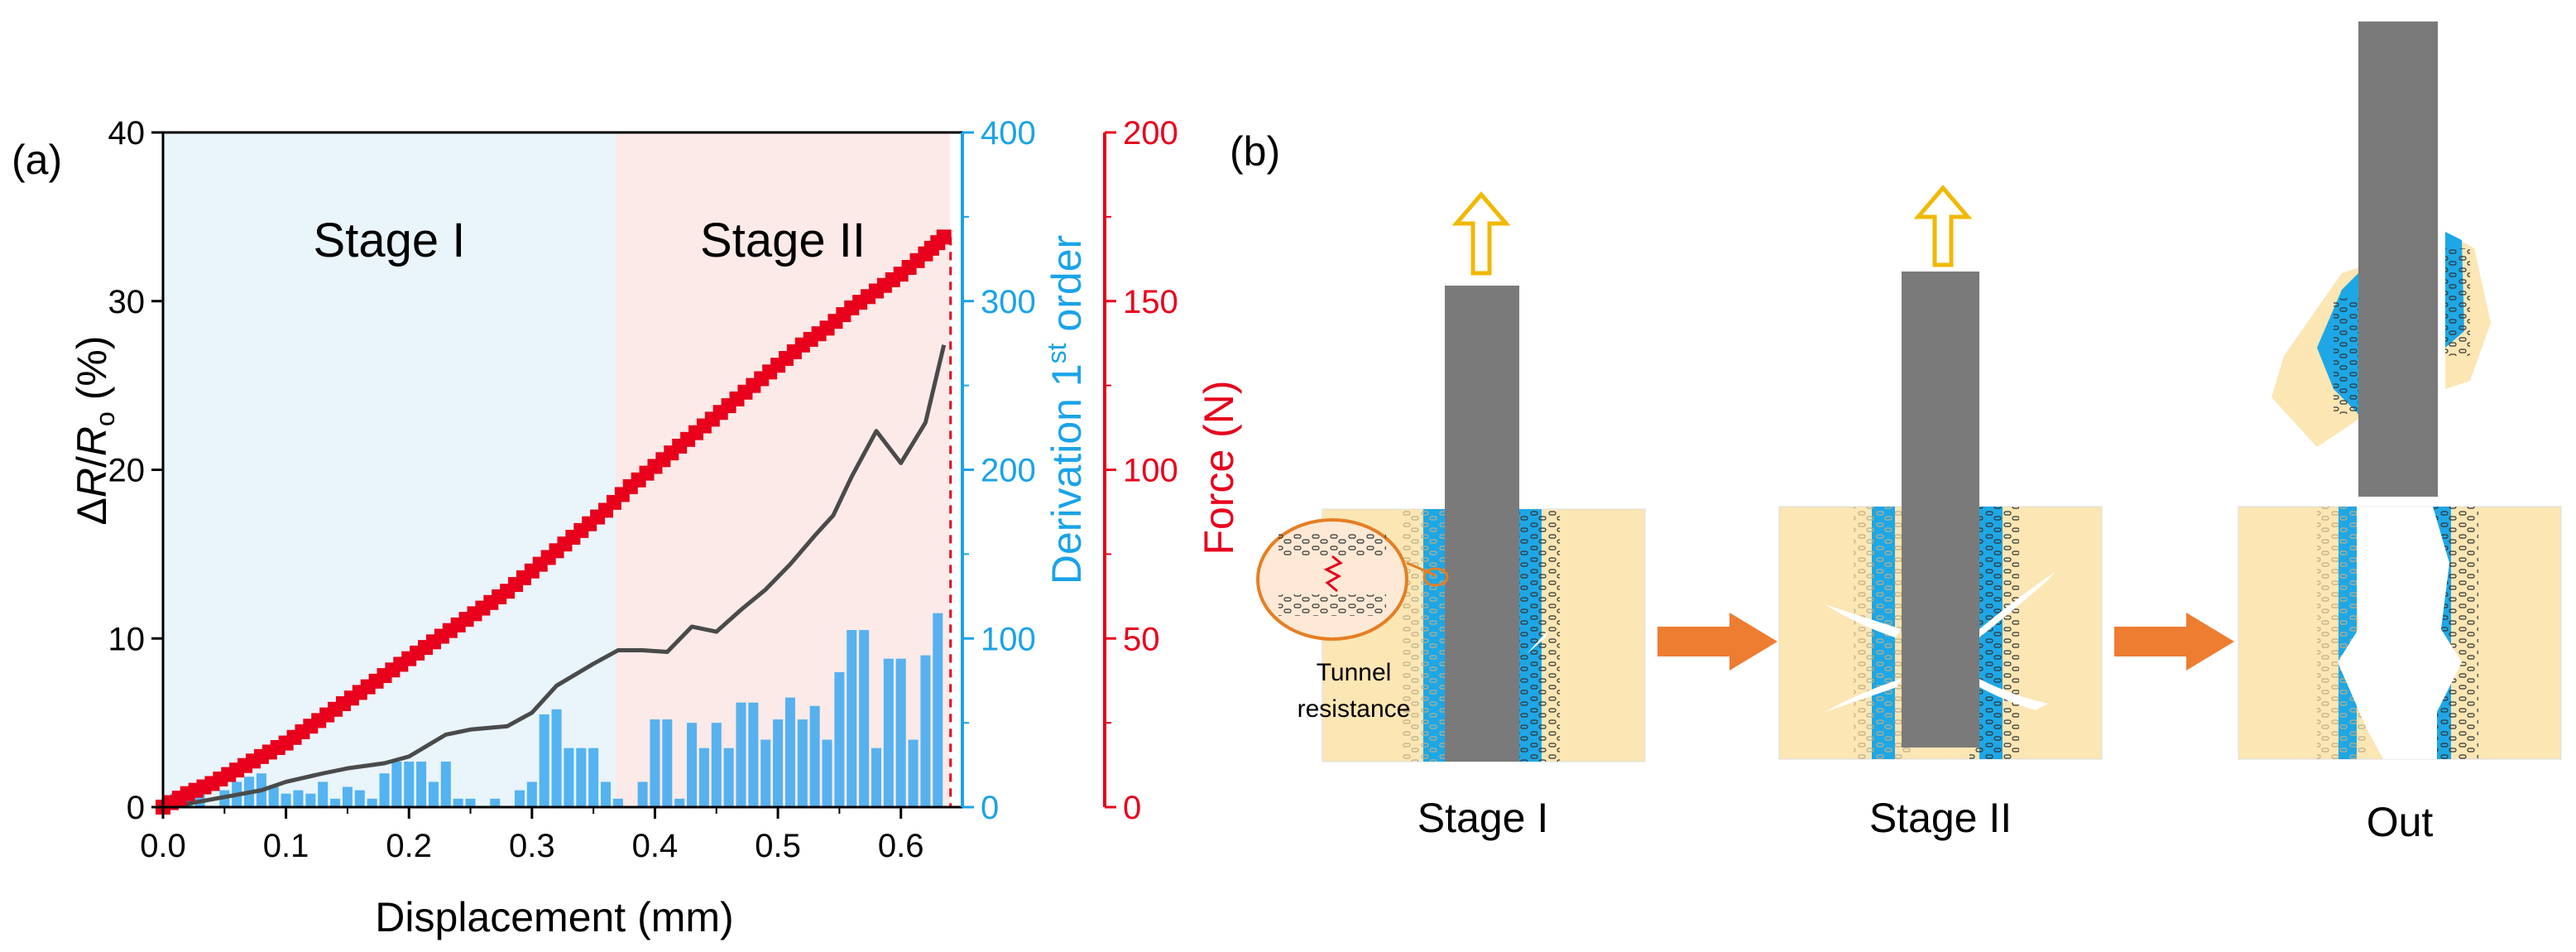 The width and height of the screenshot is (2576, 952). I want to click on inset-label-1: Tunnel, so click(1354, 672).